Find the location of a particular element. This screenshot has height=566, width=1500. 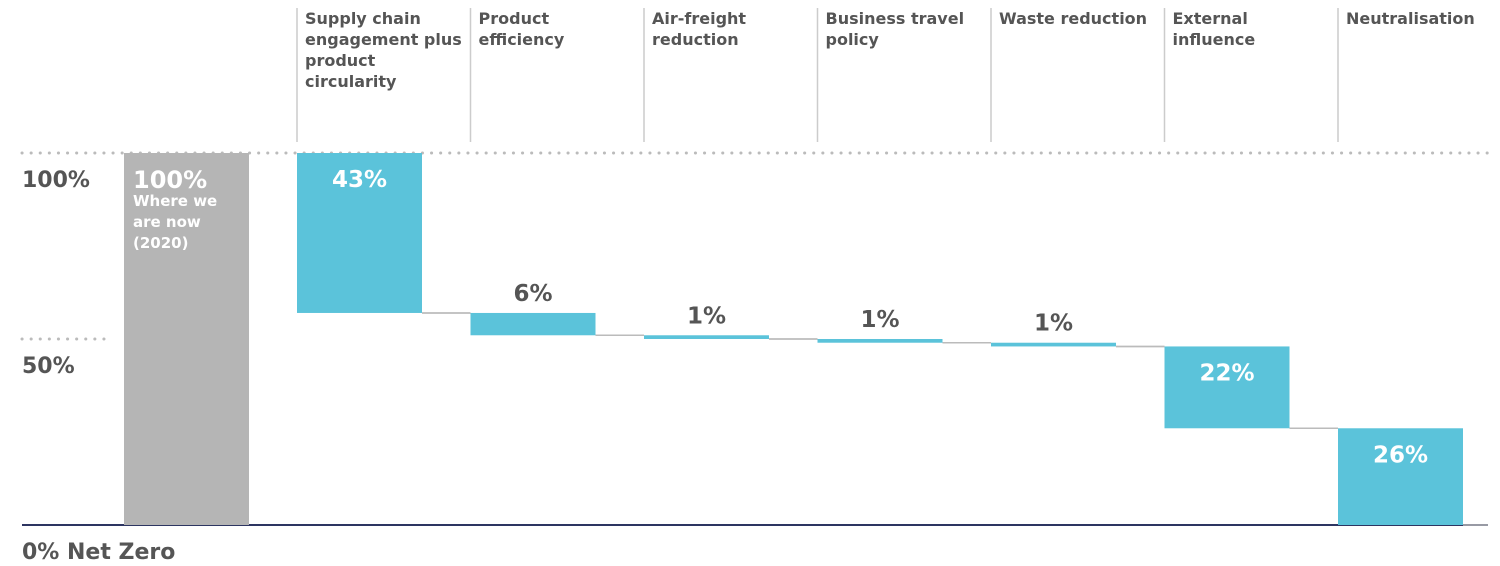

value-label: 43% is located at coordinates (359, 180).